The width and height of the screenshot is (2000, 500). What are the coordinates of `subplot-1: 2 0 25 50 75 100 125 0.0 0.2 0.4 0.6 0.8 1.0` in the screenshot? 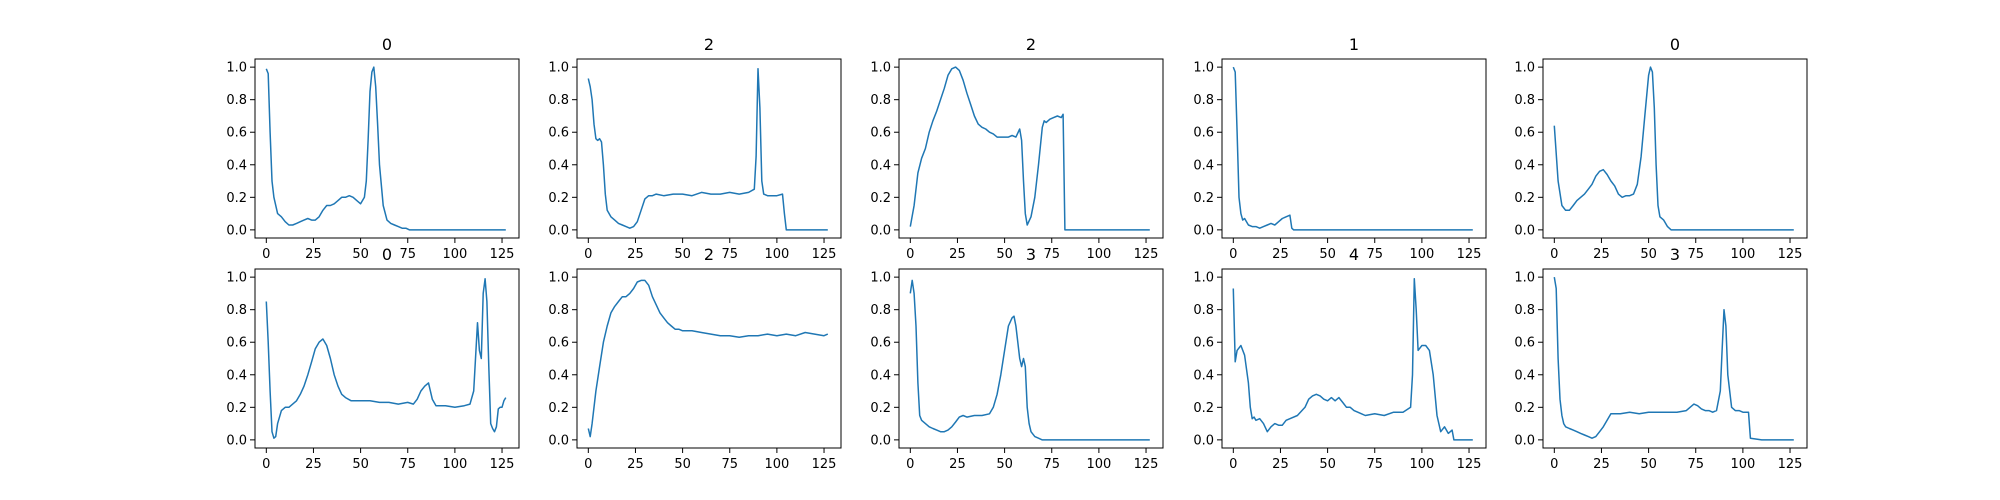 It's located at (695, 148).